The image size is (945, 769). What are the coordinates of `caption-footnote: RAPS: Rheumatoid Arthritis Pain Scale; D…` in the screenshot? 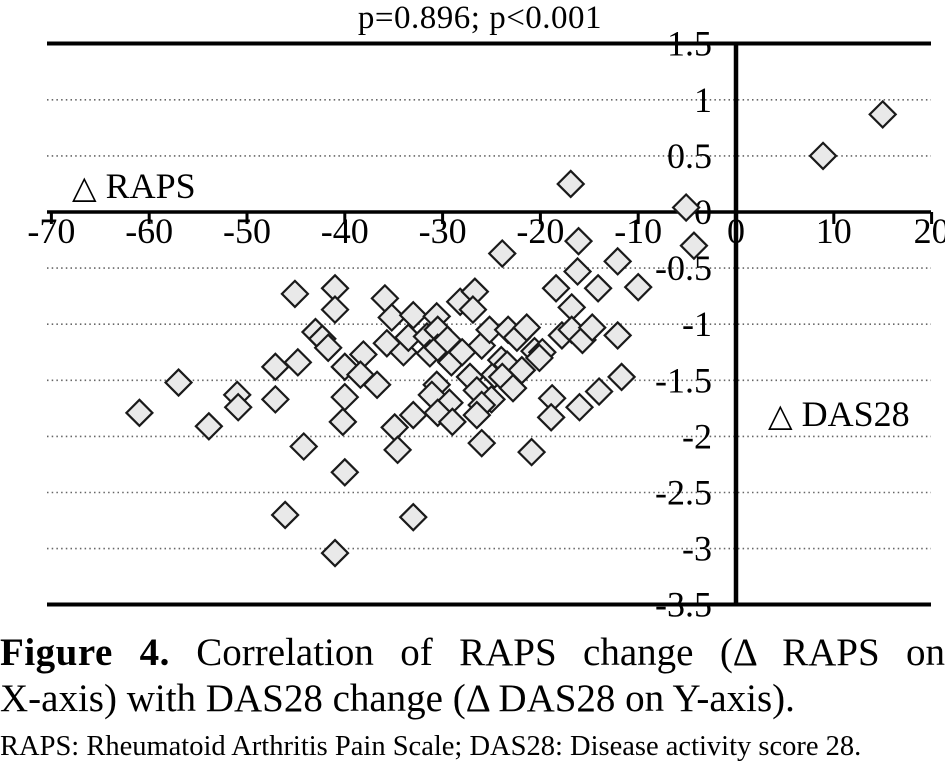 It's located at (431, 746).